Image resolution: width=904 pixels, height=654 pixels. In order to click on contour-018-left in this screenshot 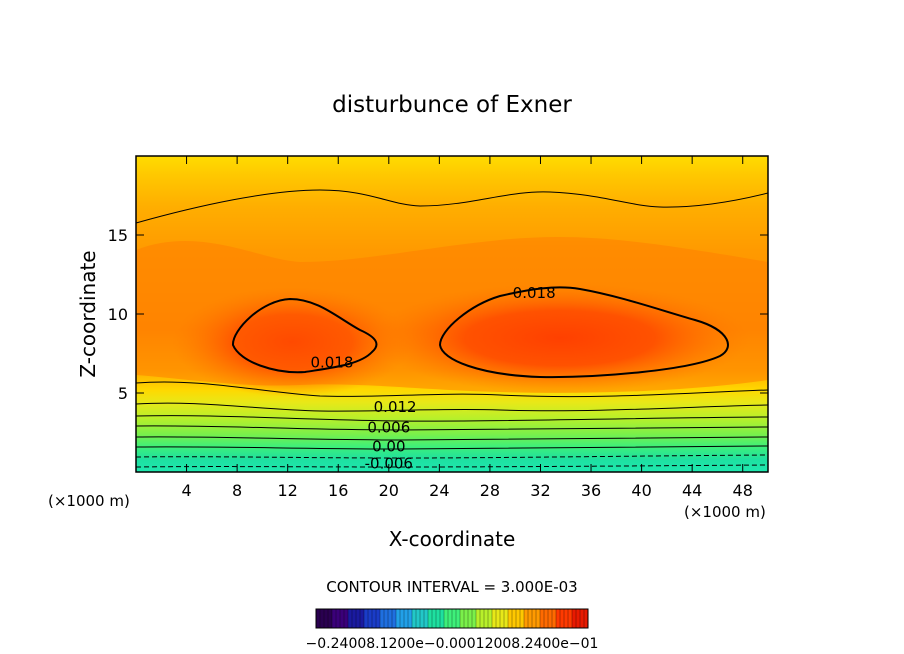, I will do `click(304, 335)`.